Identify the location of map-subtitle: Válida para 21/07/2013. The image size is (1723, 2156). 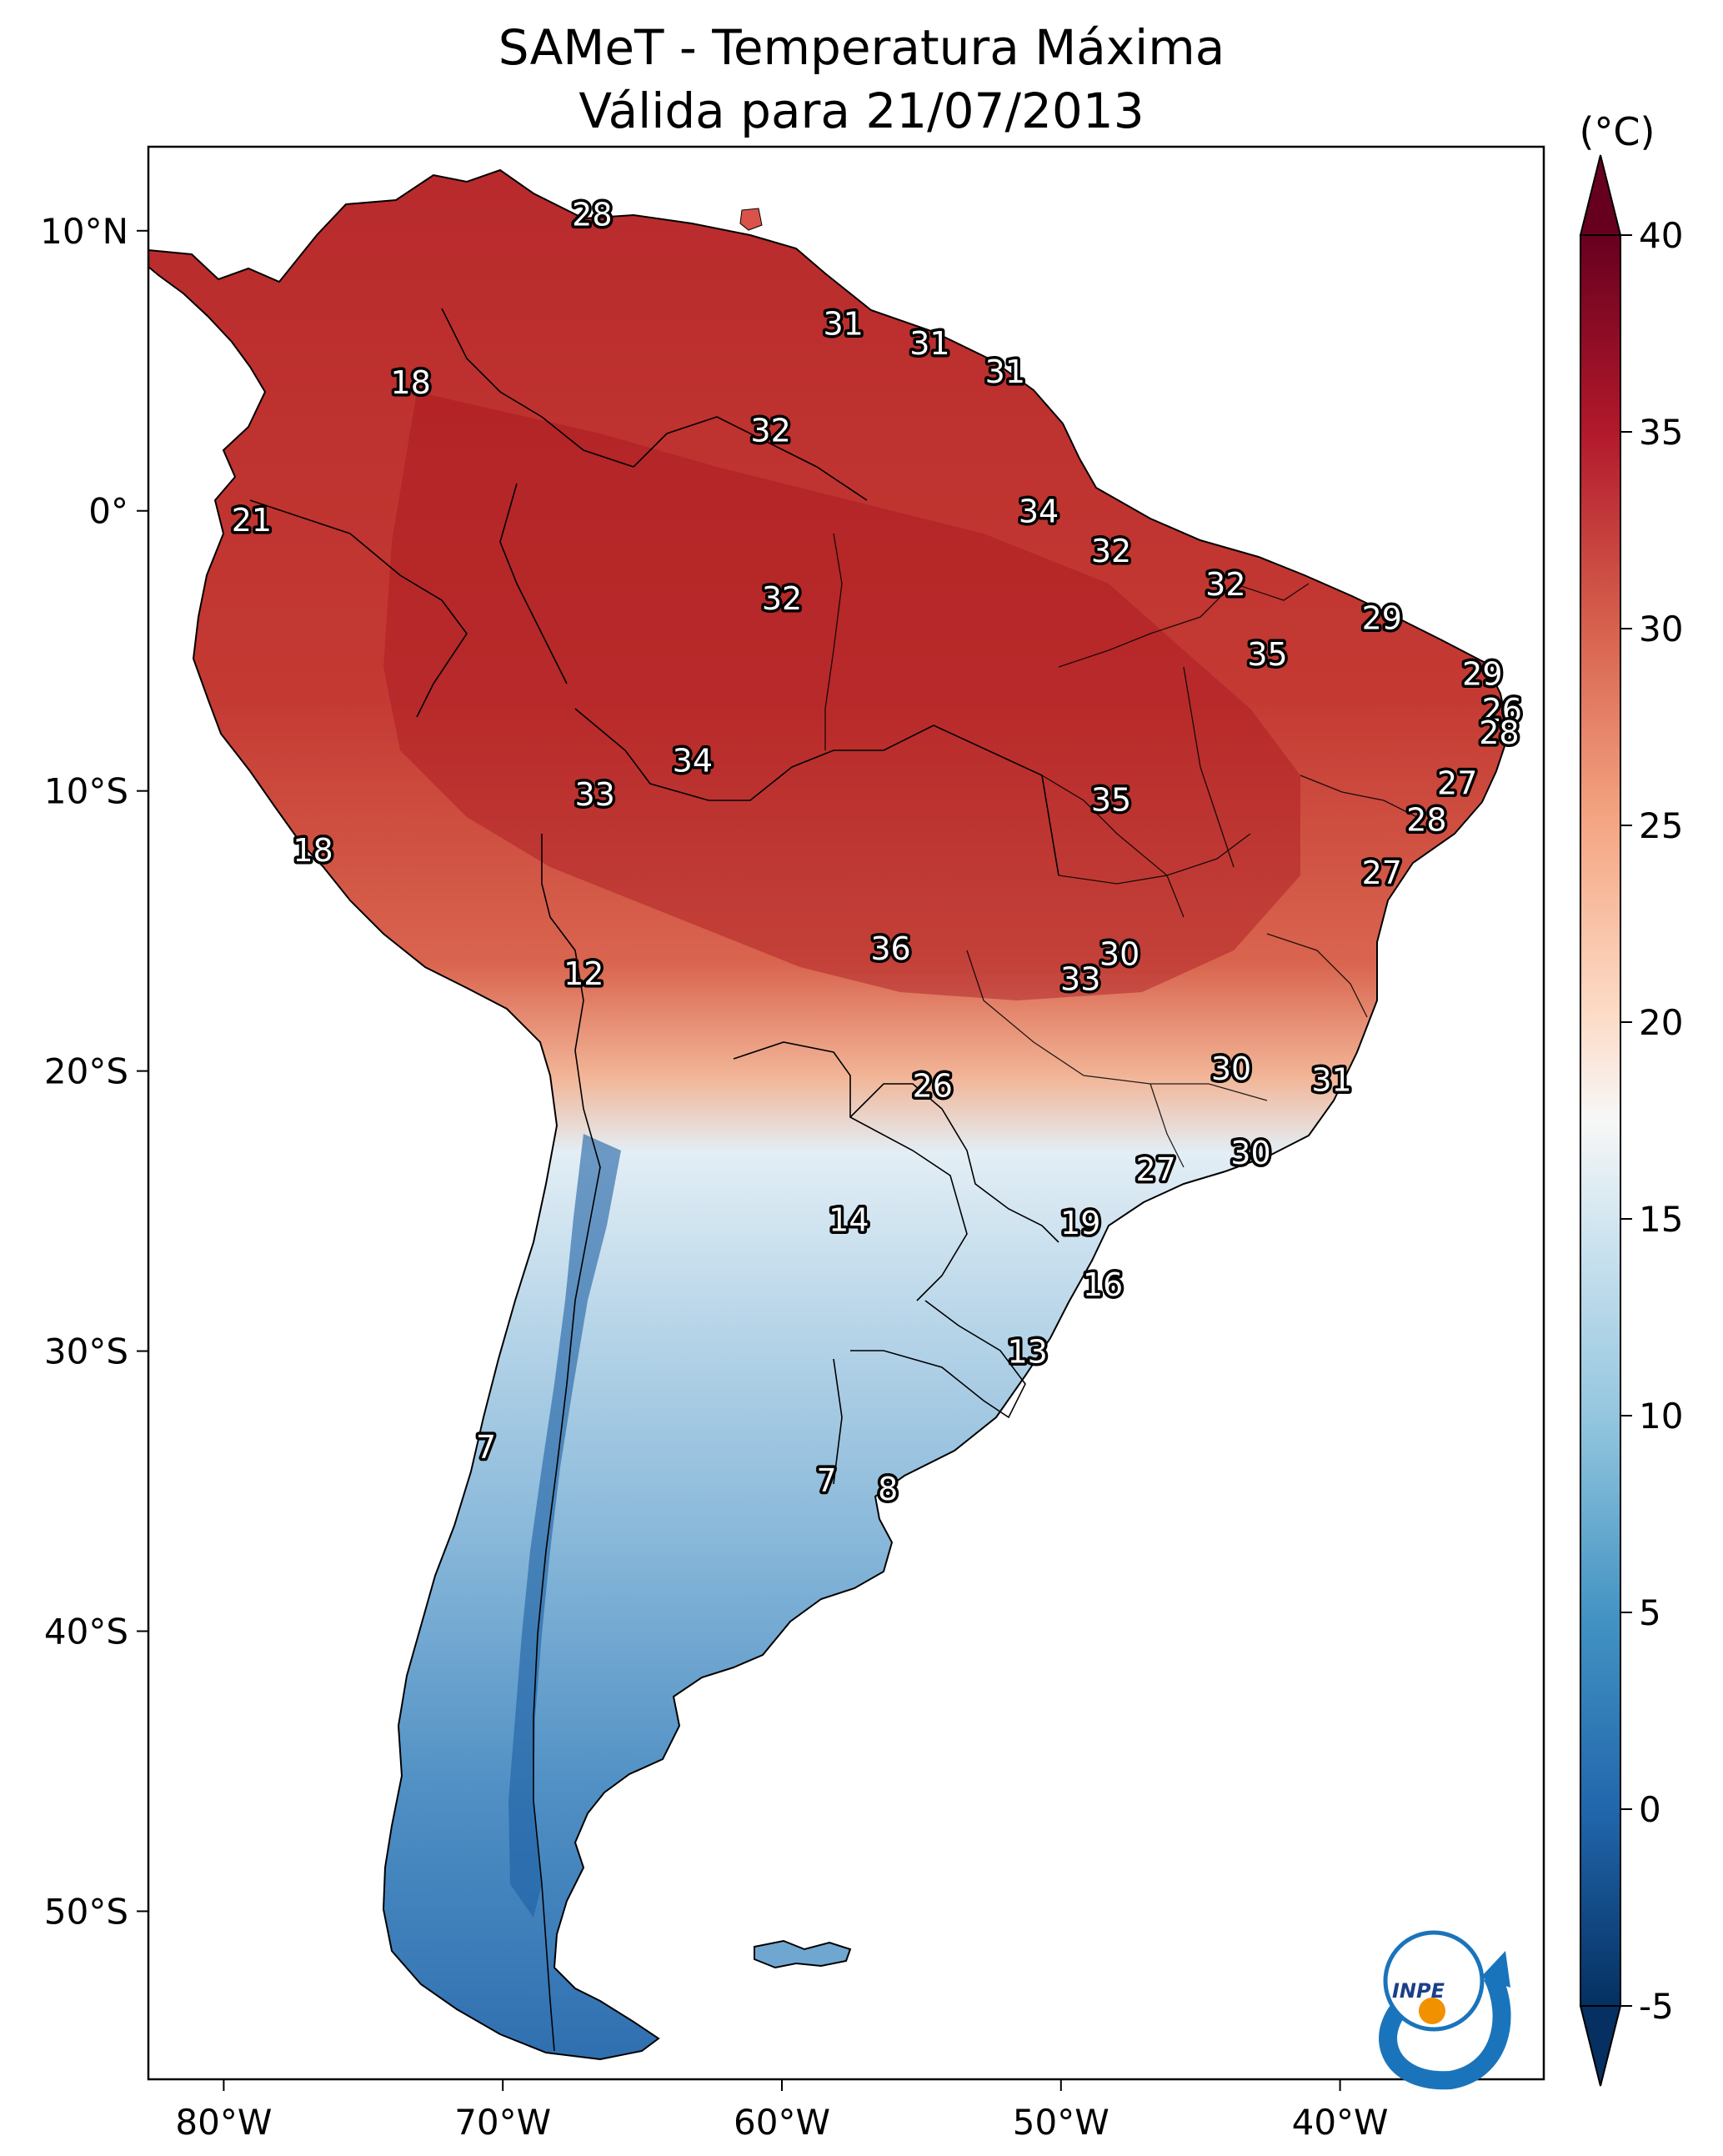
(861, 111).